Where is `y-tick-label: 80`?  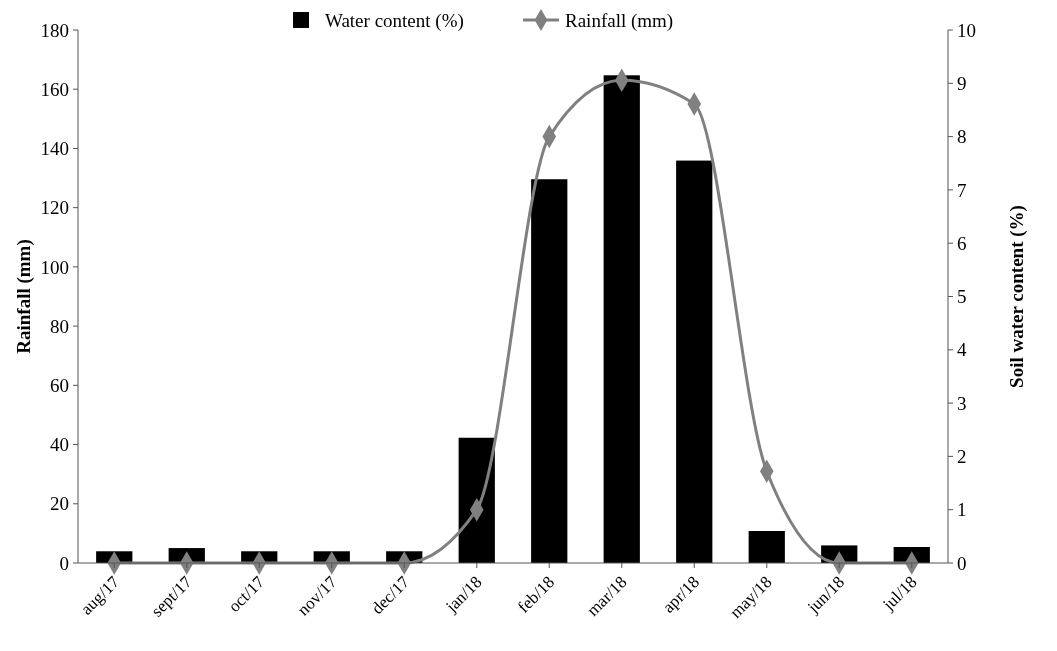 y-tick-label: 80 is located at coordinates (59, 326).